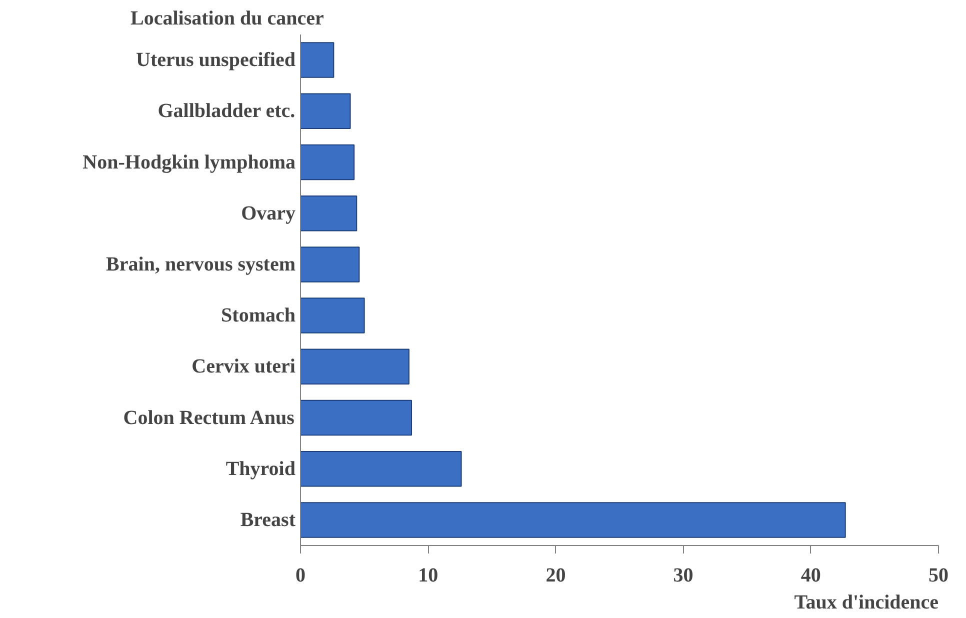 The width and height of the screenshot is (966, 618). Describe the element at coordinates (428, 575) in the screenshot. I see `x-tick-label: 10` at that location.